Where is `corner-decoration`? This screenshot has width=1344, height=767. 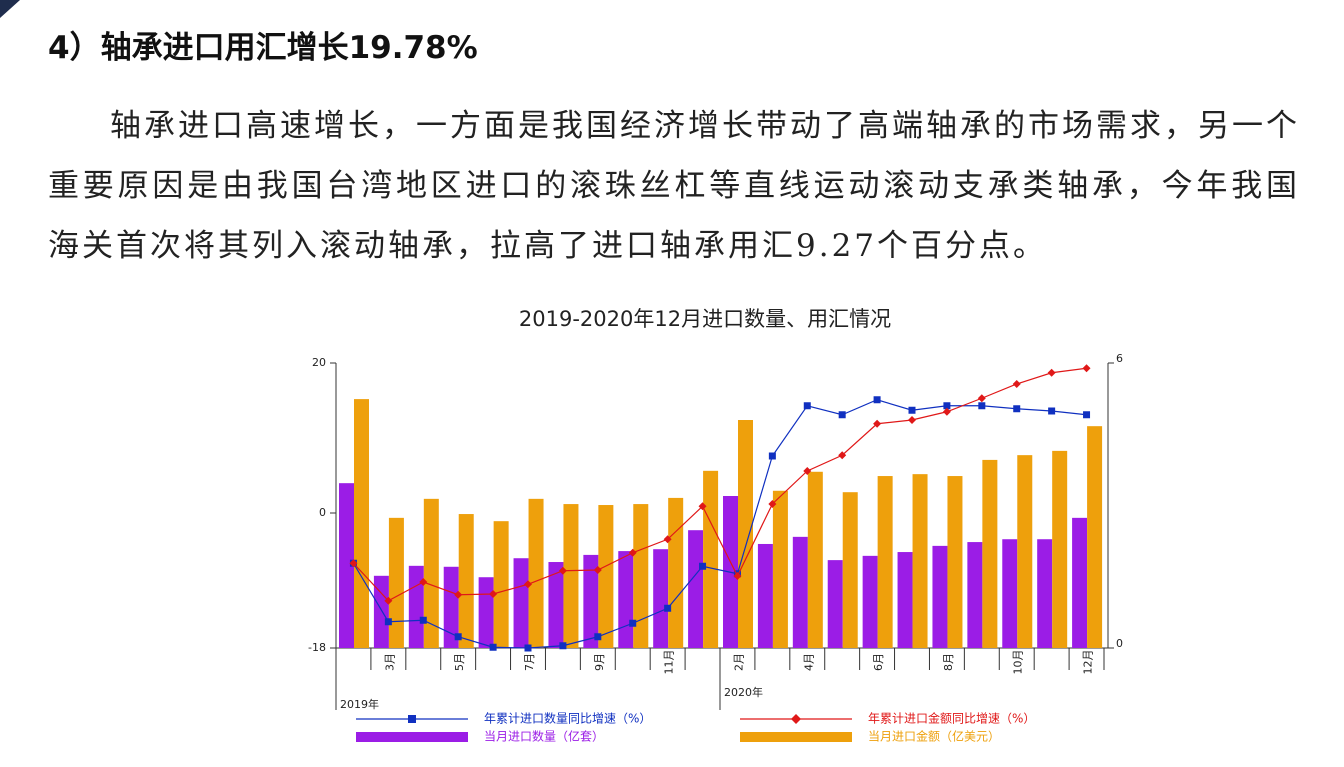
corner-decoration is located at coordinates (10, 9).